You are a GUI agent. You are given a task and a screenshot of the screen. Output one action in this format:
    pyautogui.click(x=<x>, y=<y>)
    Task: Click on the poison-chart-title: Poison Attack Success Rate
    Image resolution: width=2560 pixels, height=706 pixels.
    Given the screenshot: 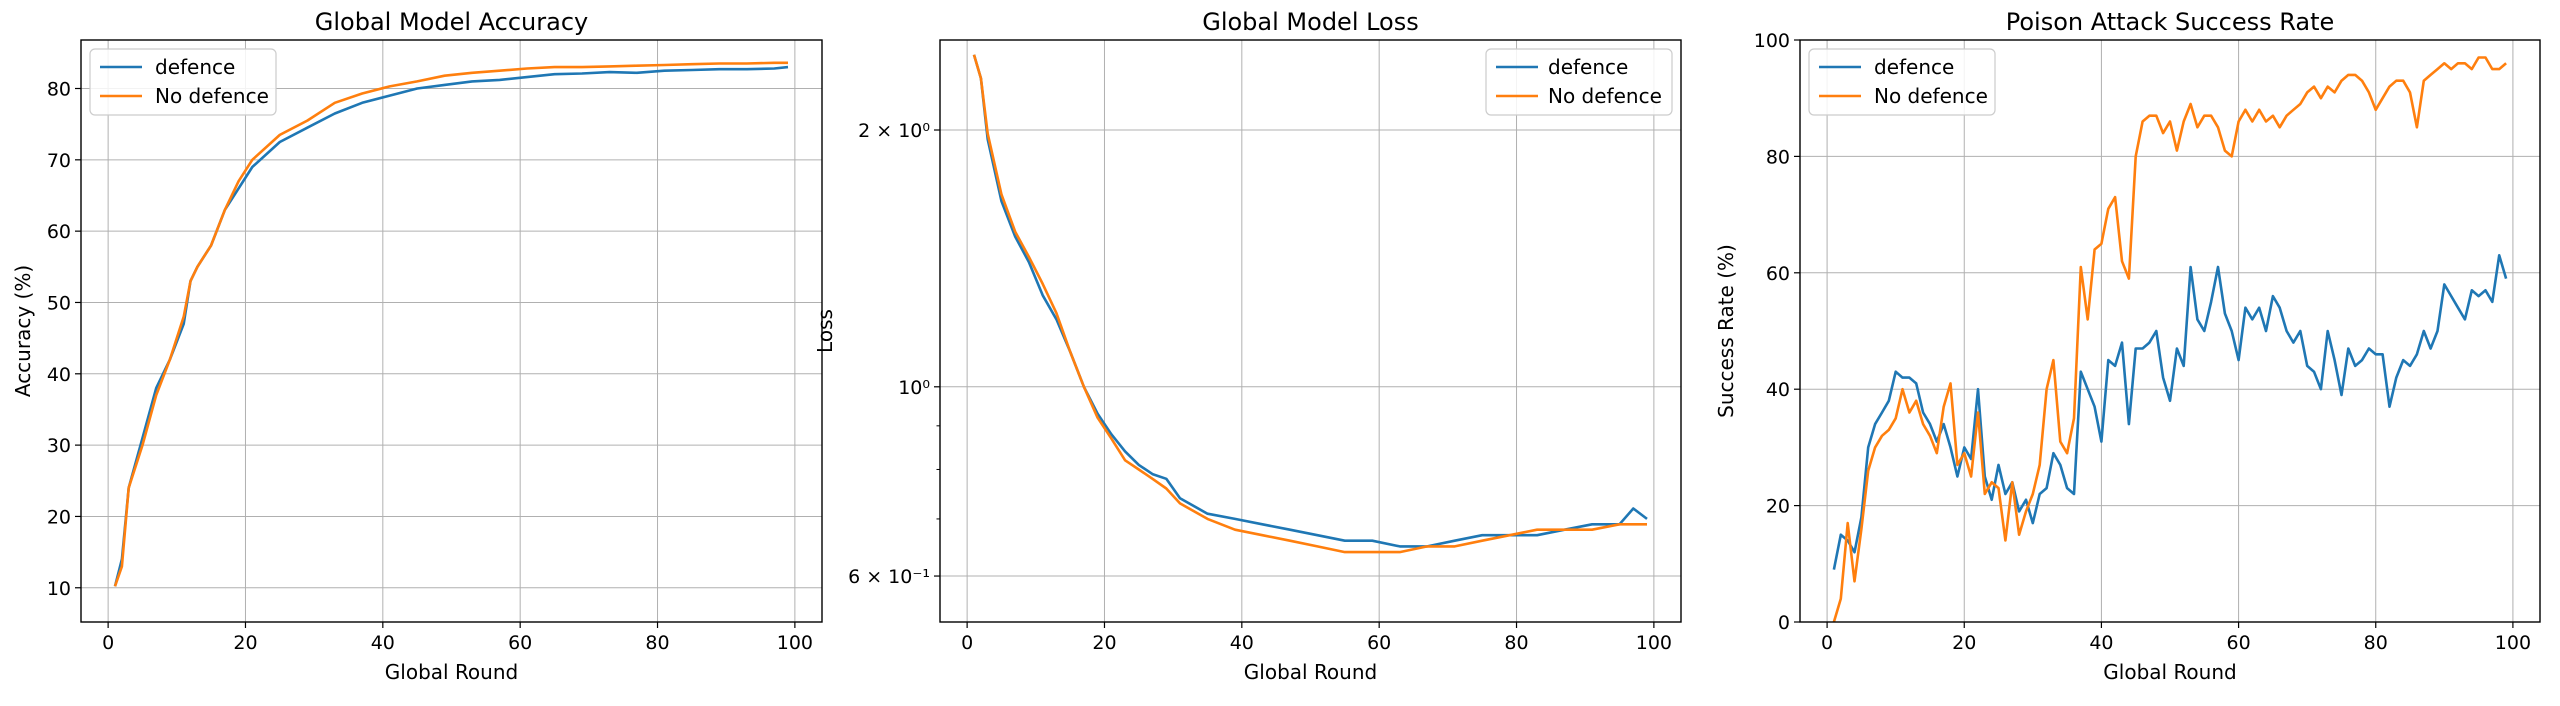 What is the action you would take?
    pyautogui.click(x=2170, y=22)
    